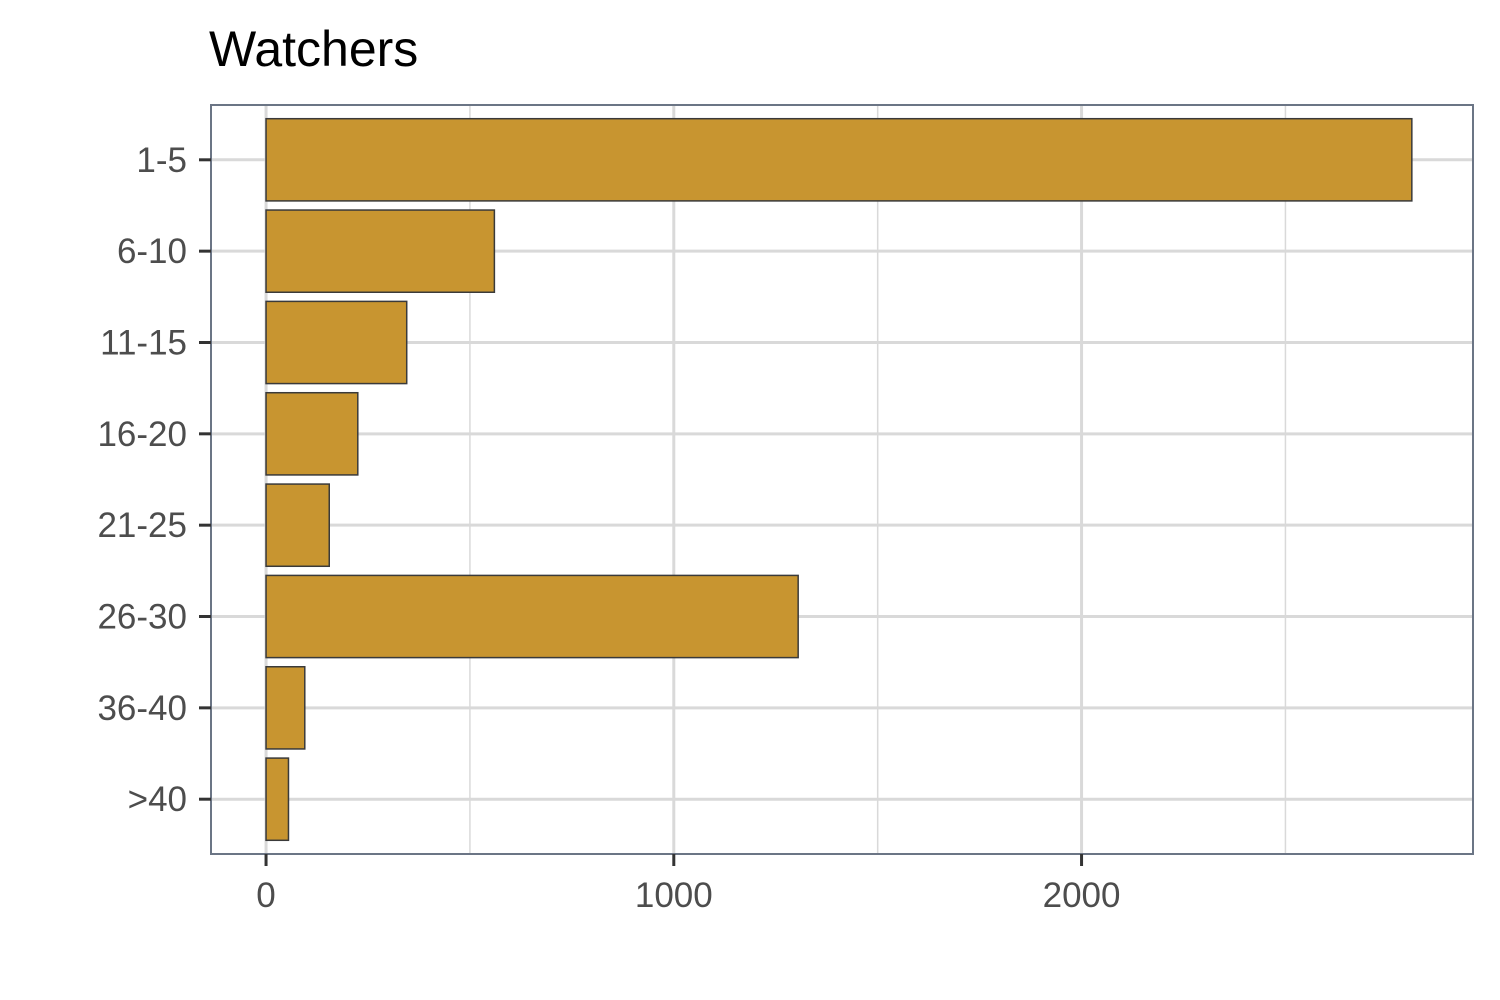  Describe the element at coordinates (674, 895) in the screenshot. I see `x-tick-label: 1000` at that location.